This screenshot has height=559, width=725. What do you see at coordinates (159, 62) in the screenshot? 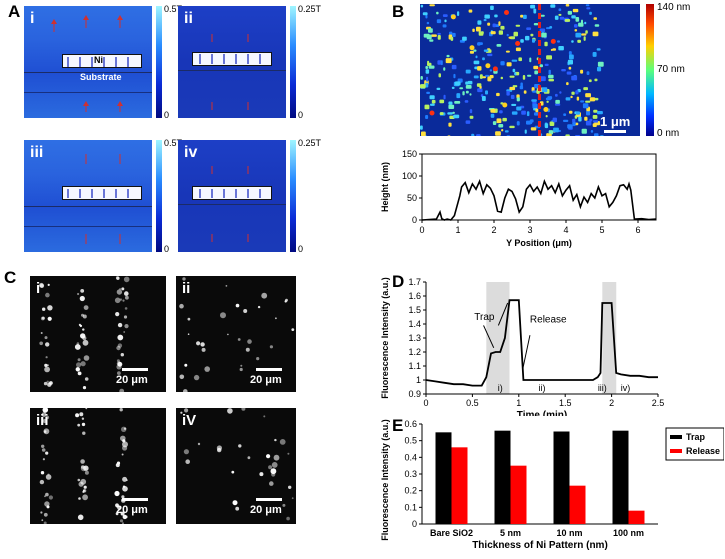
I see `colorbar-i` at bounding box center [159, 62].